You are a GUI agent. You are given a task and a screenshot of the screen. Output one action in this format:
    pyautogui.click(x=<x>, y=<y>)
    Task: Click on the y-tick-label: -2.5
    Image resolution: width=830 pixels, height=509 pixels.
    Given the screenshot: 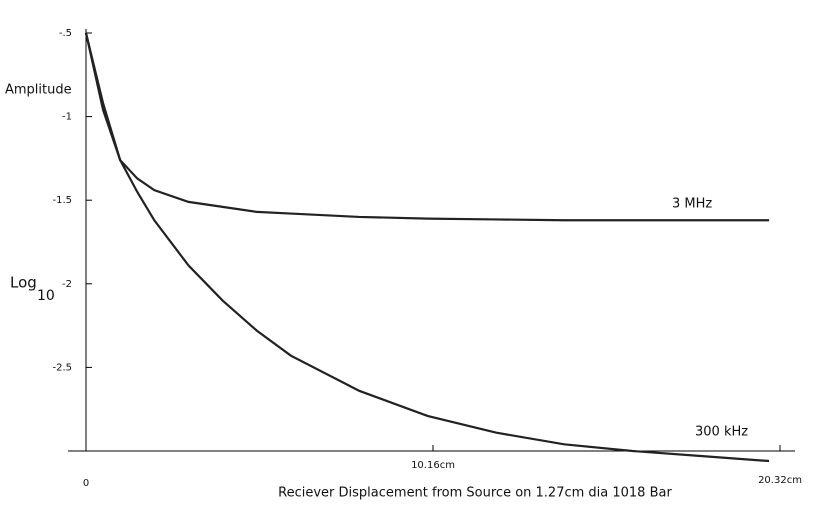 What is the action you would take?
    pyautogui.click(x=62, y=367)
    